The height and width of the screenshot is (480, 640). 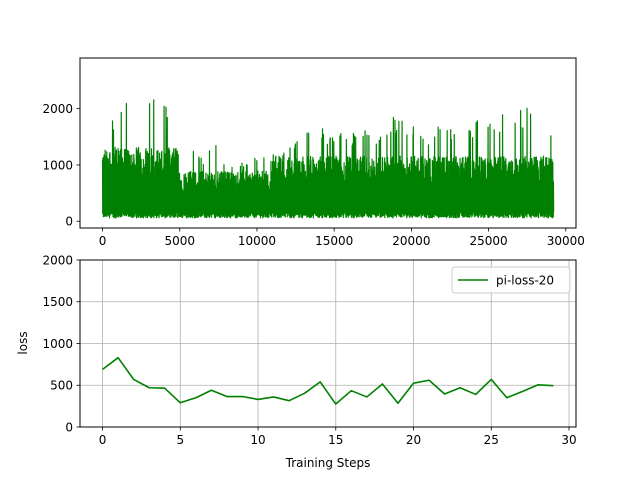 I want to click on bottom-x-tick-label: 15, so click(x=335, y=440).